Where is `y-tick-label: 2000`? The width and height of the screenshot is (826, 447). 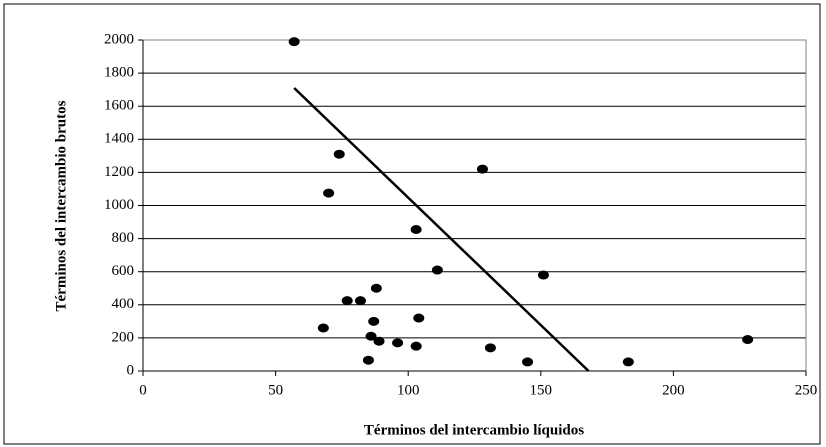 y-tick-label: 2000 is located at coordinates (119, 39).